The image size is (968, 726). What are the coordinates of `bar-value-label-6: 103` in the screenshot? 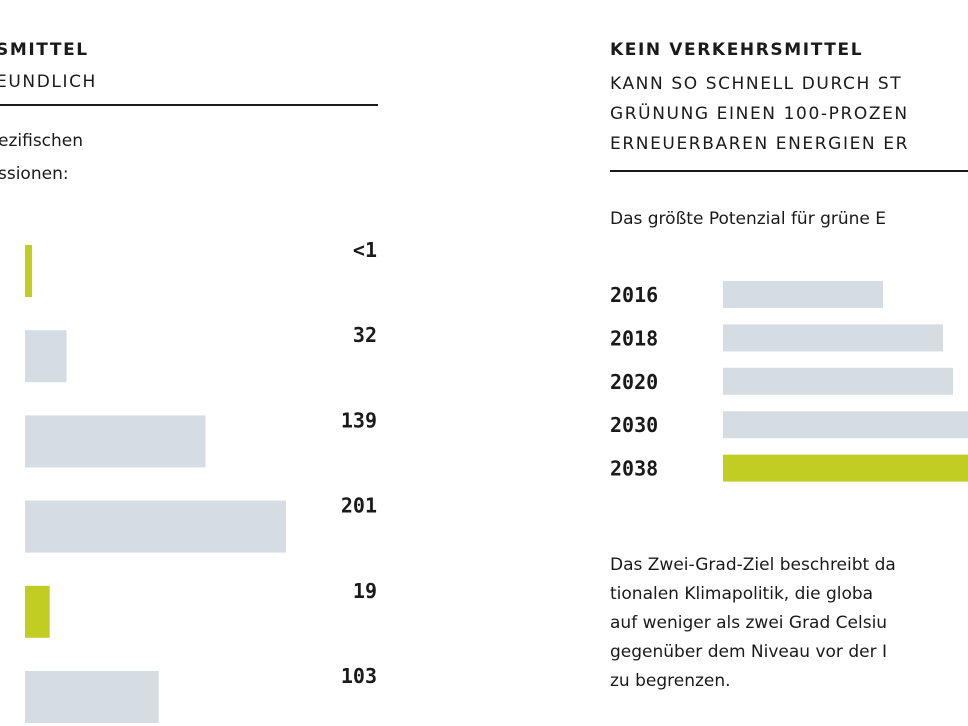 It's located at (359, 676).